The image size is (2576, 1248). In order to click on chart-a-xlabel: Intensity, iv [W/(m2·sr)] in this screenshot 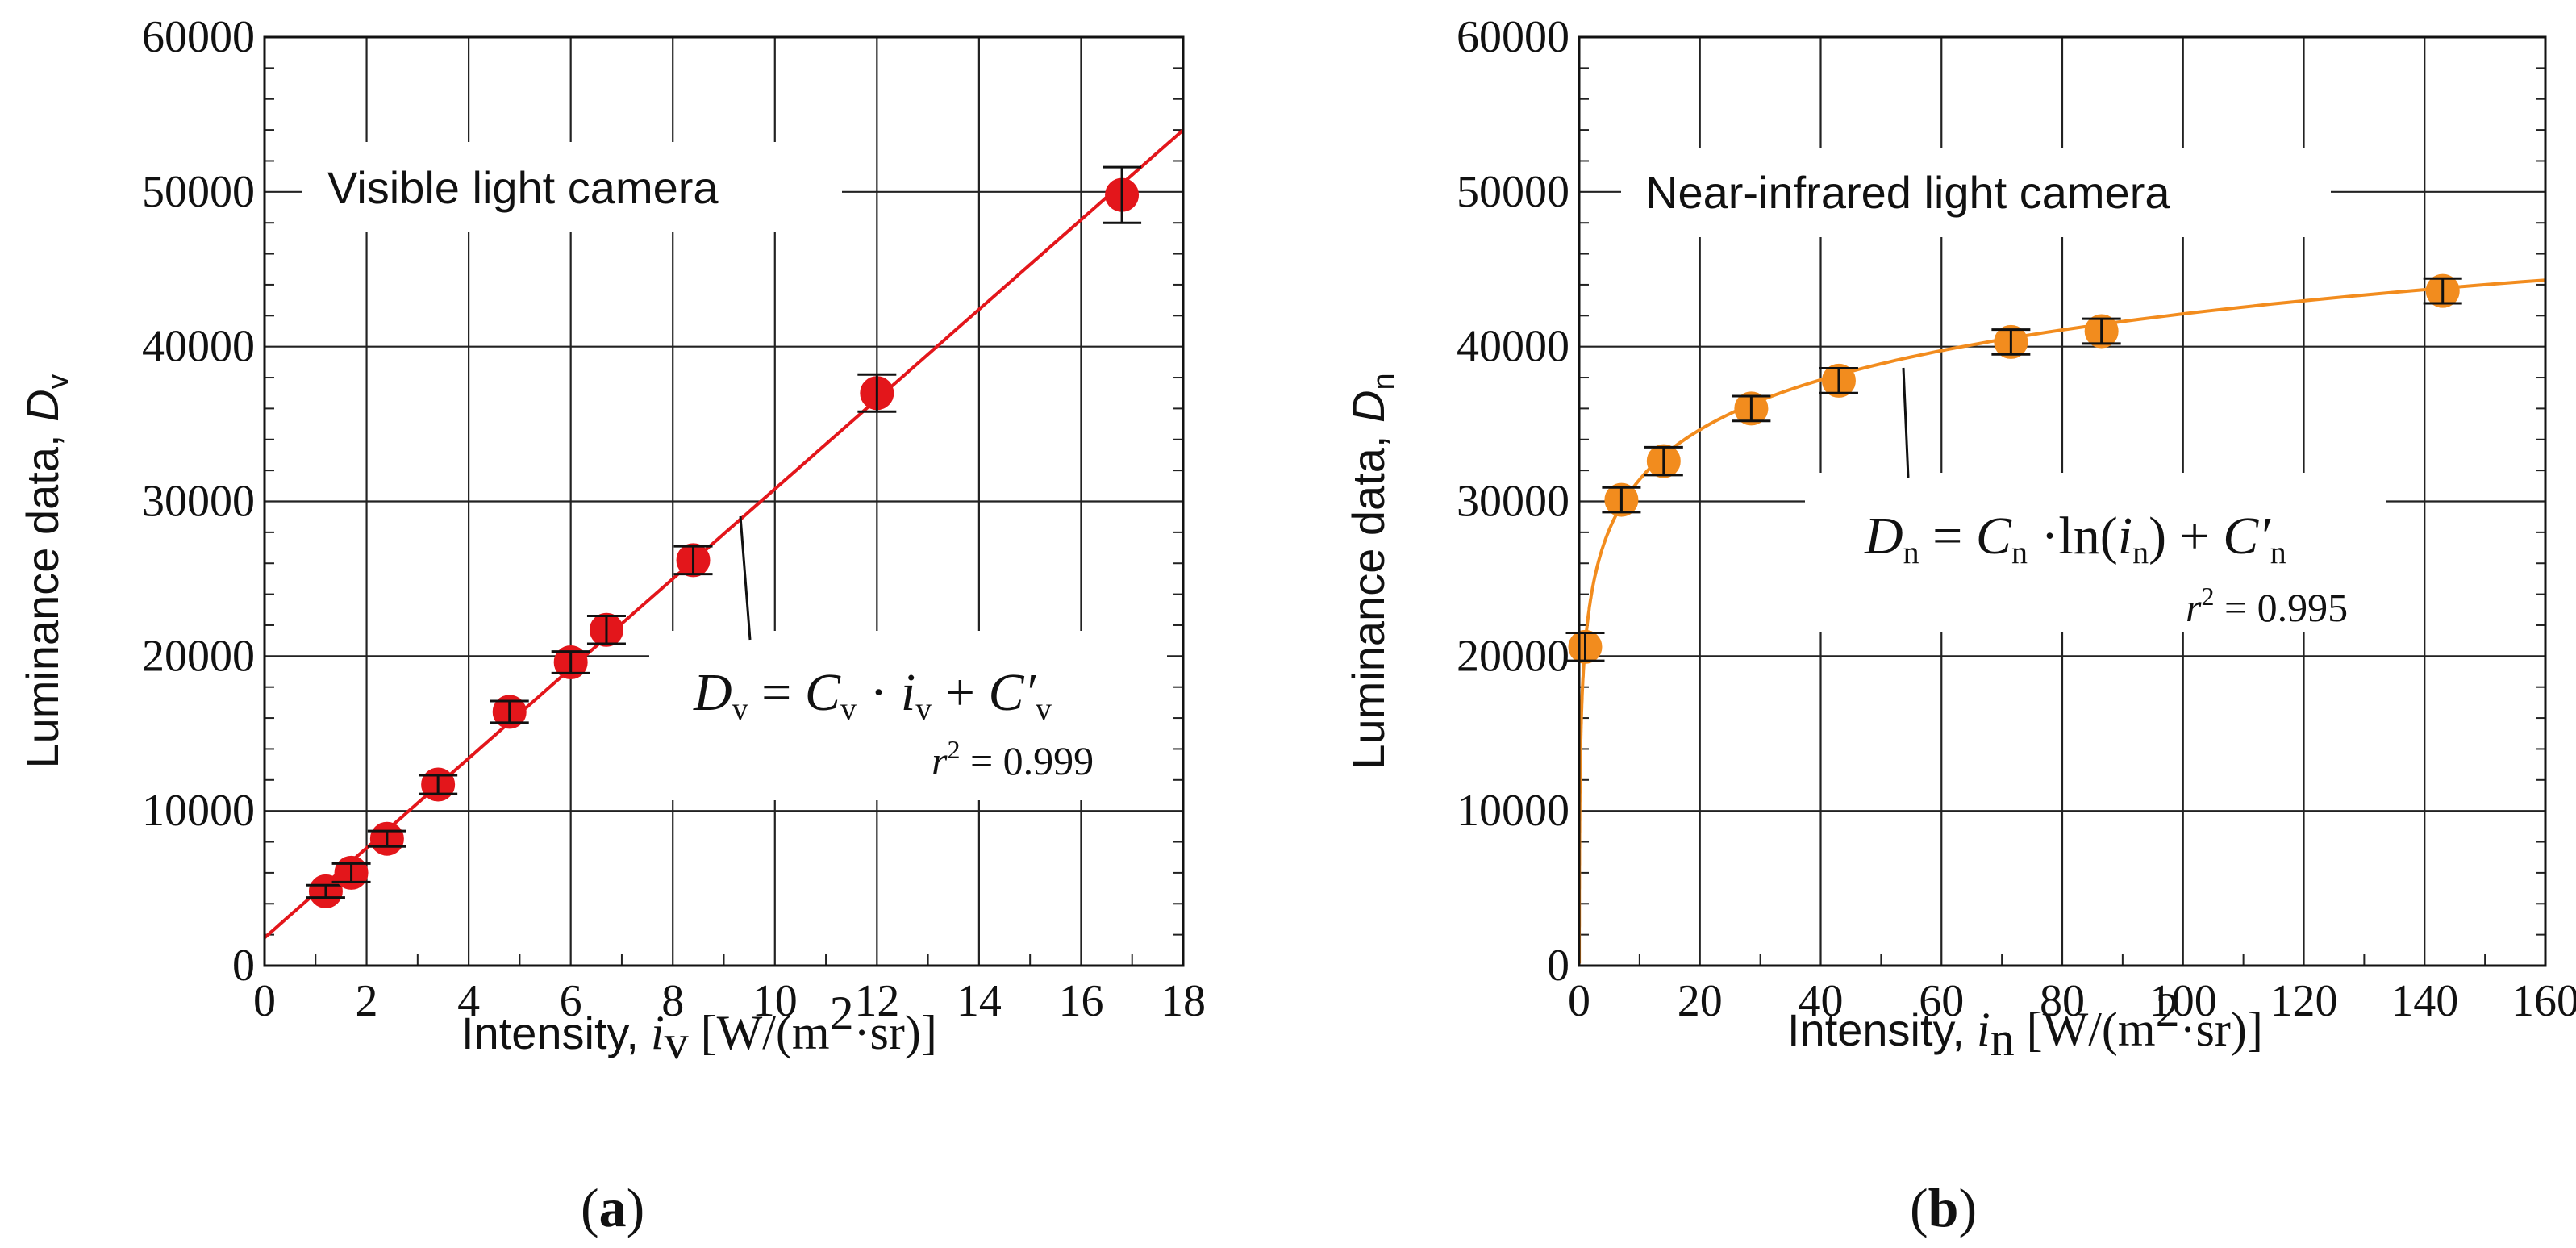, I will do `click(699, 1028)`.